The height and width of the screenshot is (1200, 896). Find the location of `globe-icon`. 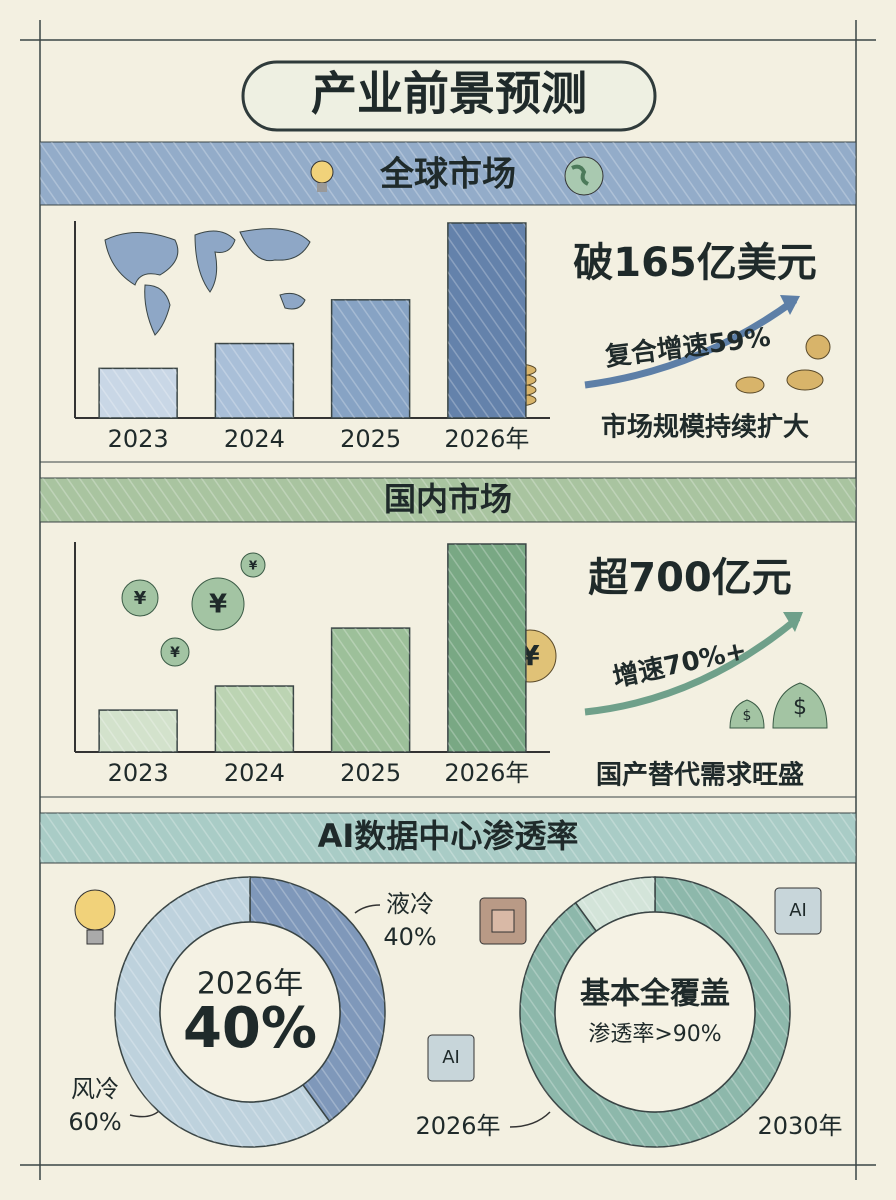

globe-icon is located at coordinates (584, 176).